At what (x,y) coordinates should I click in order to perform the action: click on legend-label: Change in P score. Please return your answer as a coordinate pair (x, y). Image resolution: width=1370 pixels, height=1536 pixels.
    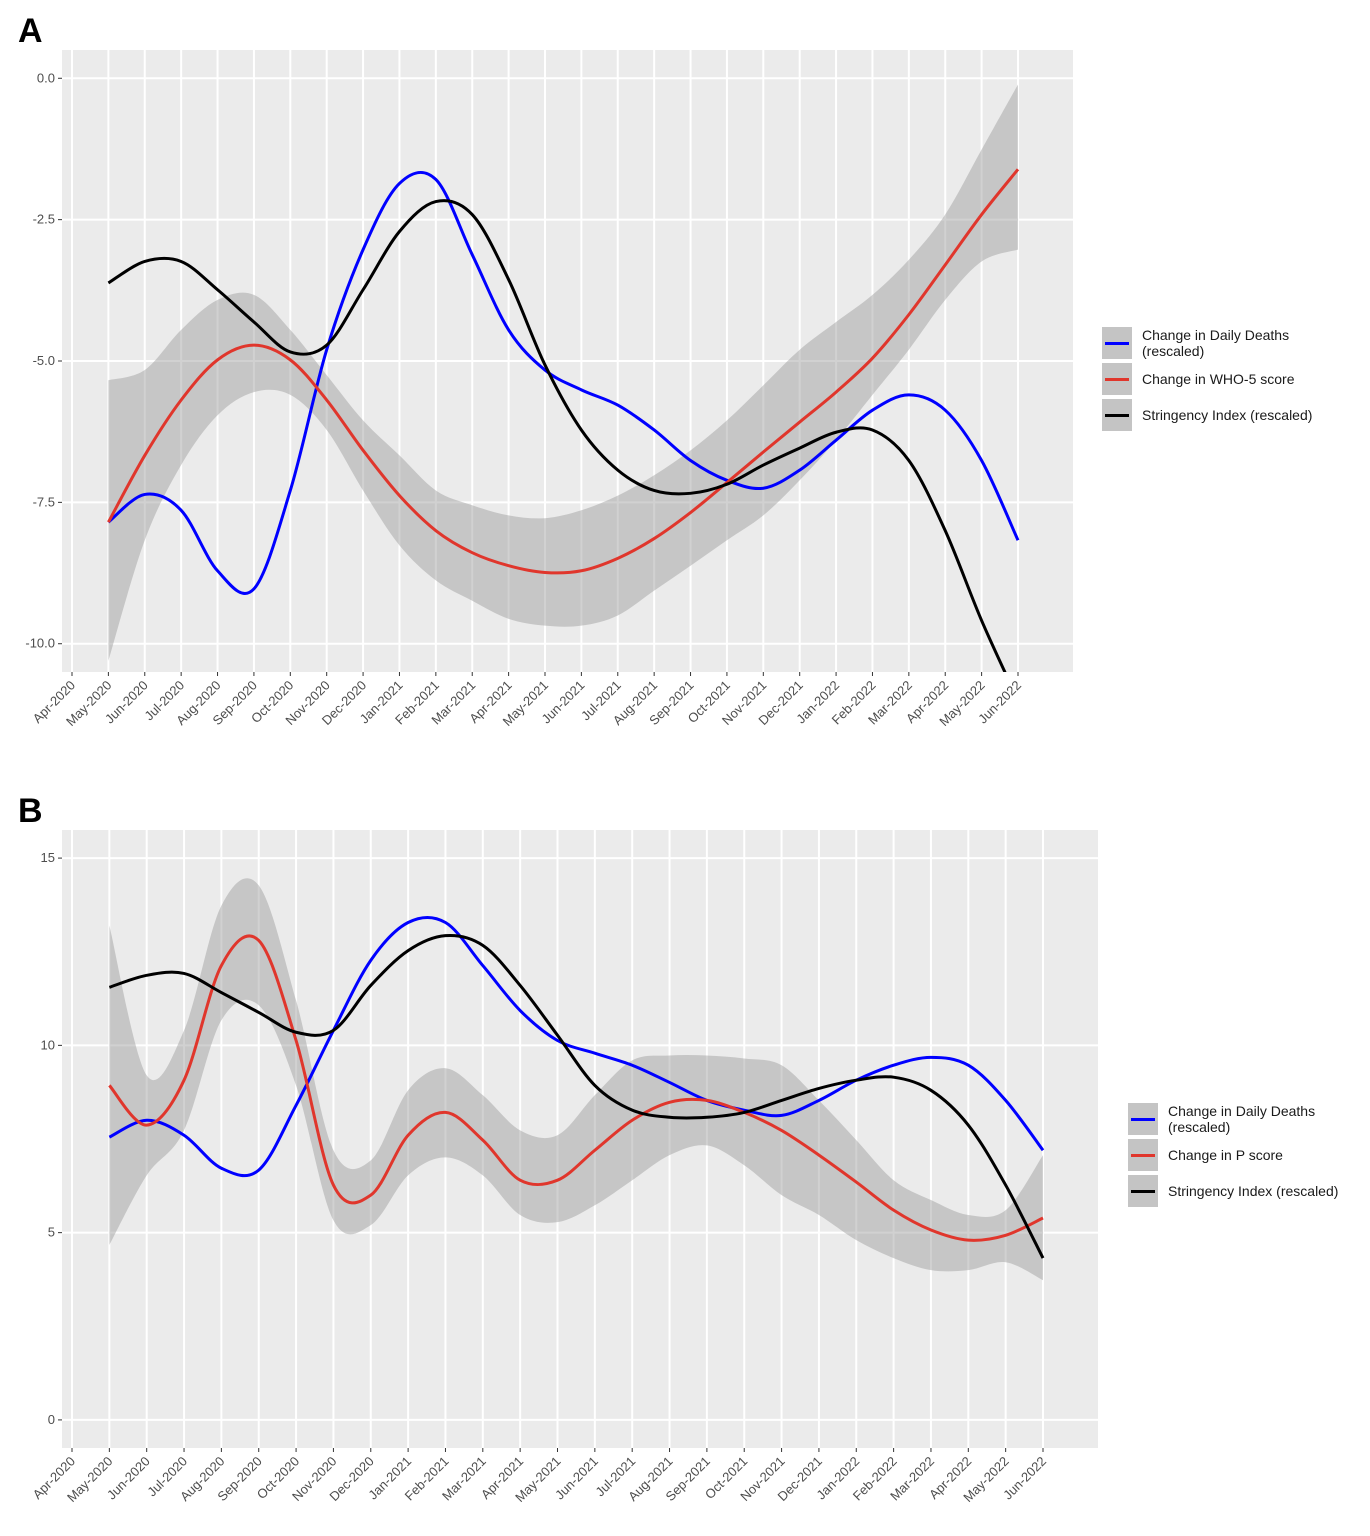
    Looking at the image, I should click on (1225, 1155).